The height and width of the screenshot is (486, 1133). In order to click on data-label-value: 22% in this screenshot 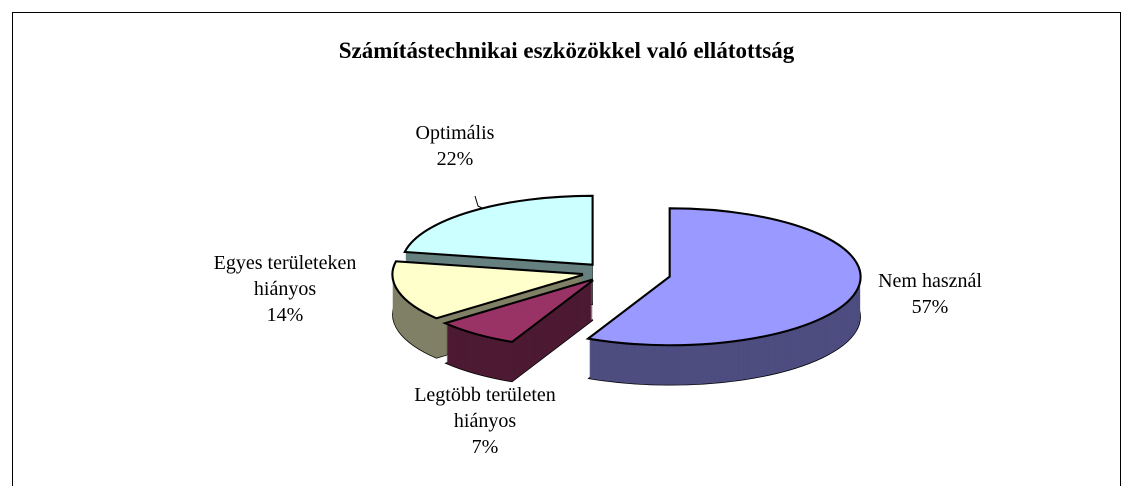, I will do `click(455, 159)`.